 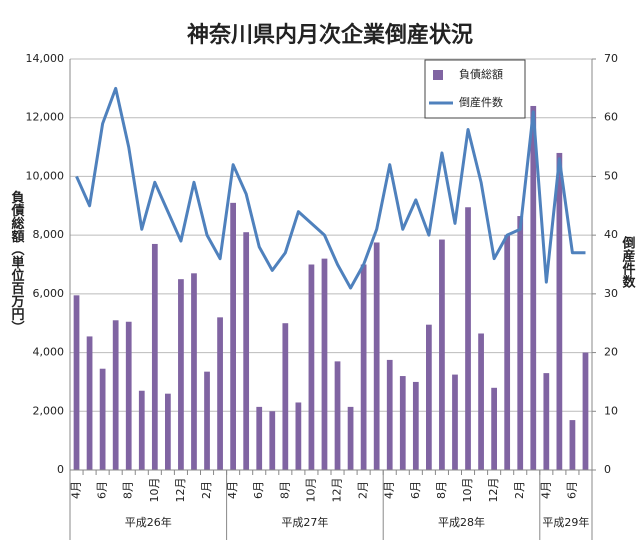 I want to click on y-tick-label: 14,000, so click(x=45, y=58).